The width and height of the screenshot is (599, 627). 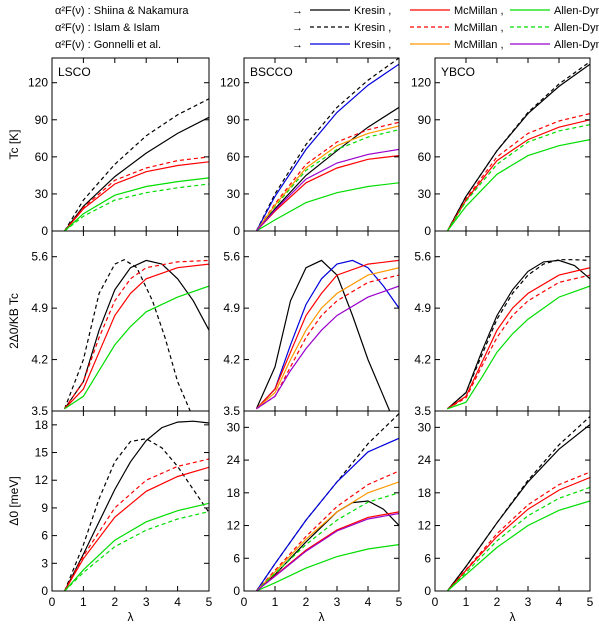 I want to click on legend-label-0-1: McMillan ,, so click(x=479, y=11).